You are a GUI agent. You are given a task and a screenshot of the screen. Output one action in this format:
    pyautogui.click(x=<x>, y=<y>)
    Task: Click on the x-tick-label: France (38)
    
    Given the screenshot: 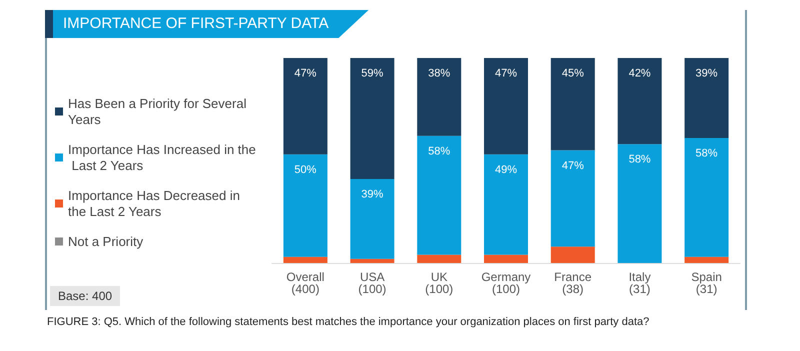 What is the action you would take?
    pyautogui.click(x=573, y=283)
    